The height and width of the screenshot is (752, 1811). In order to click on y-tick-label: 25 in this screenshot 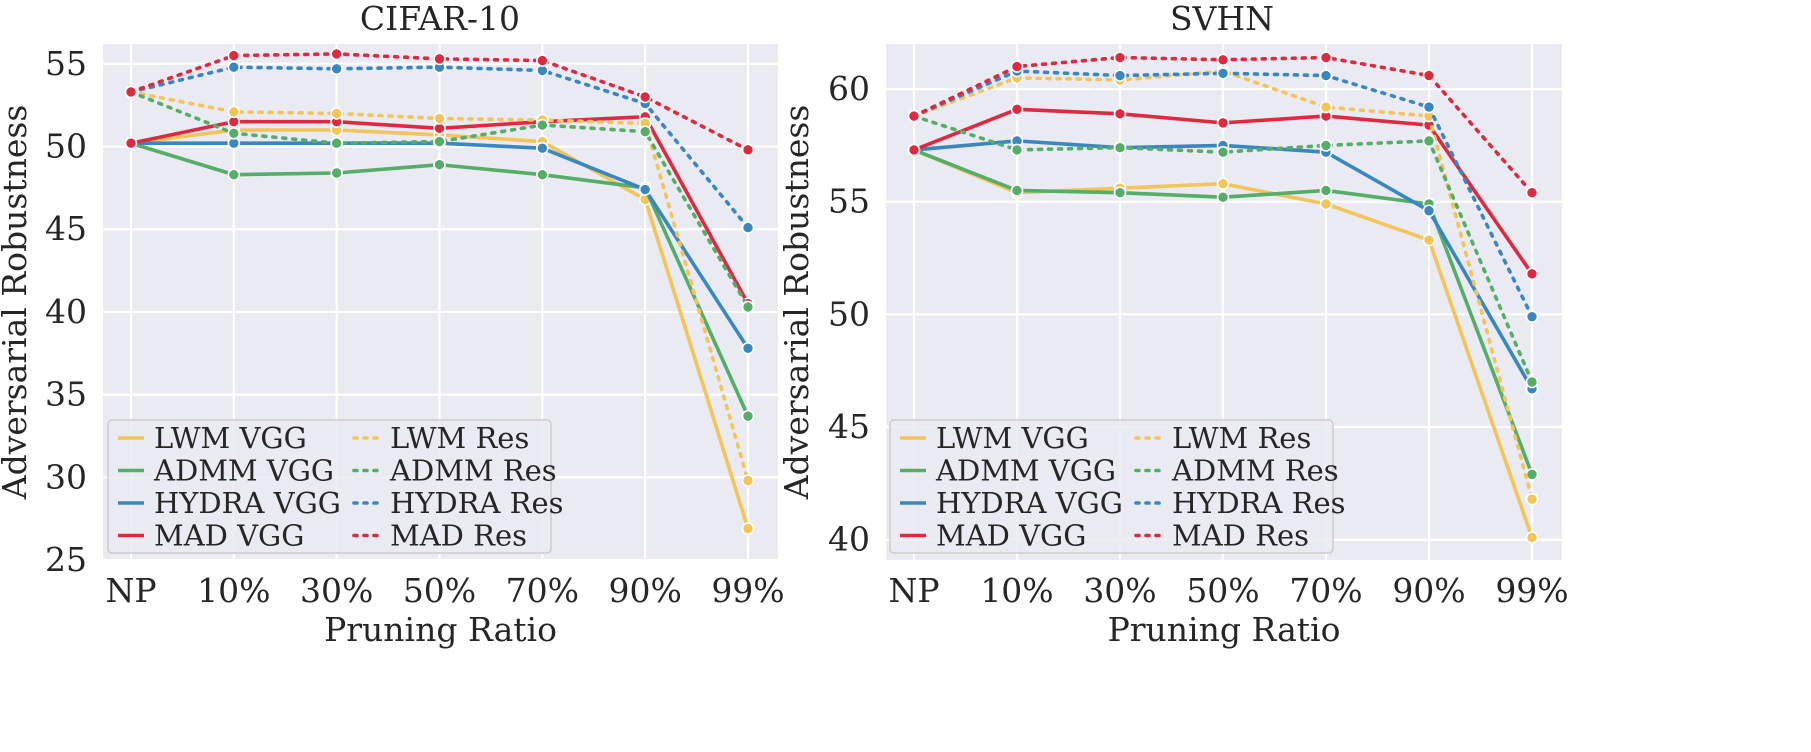, I will do `click(66, 559)`.